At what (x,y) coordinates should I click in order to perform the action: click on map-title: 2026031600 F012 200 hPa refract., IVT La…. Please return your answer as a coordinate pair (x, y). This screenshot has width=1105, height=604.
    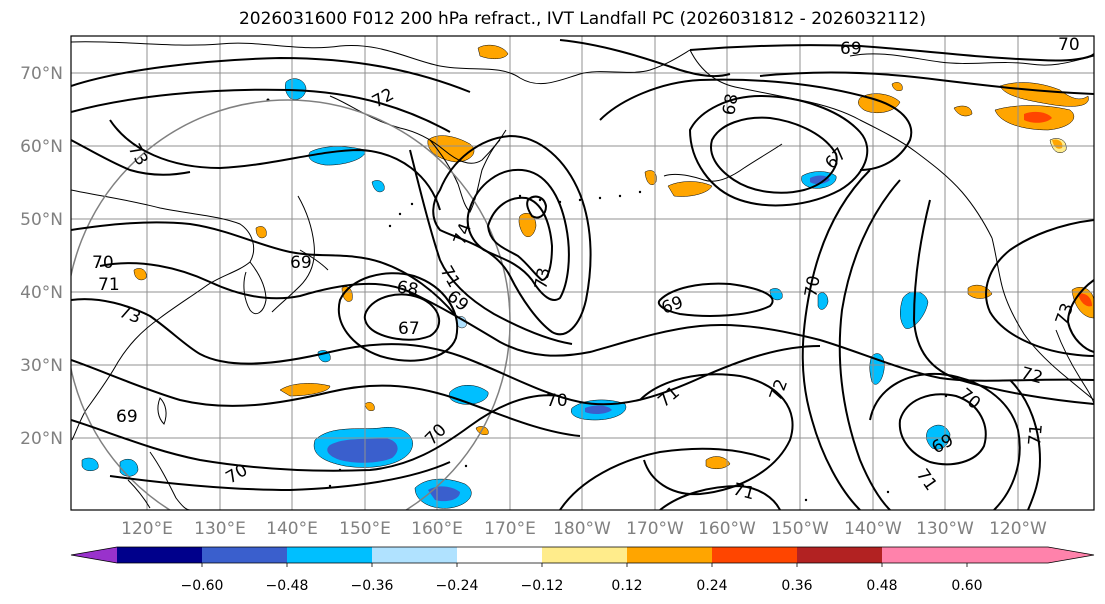
    Looking at the image, I should click on (582, 19).